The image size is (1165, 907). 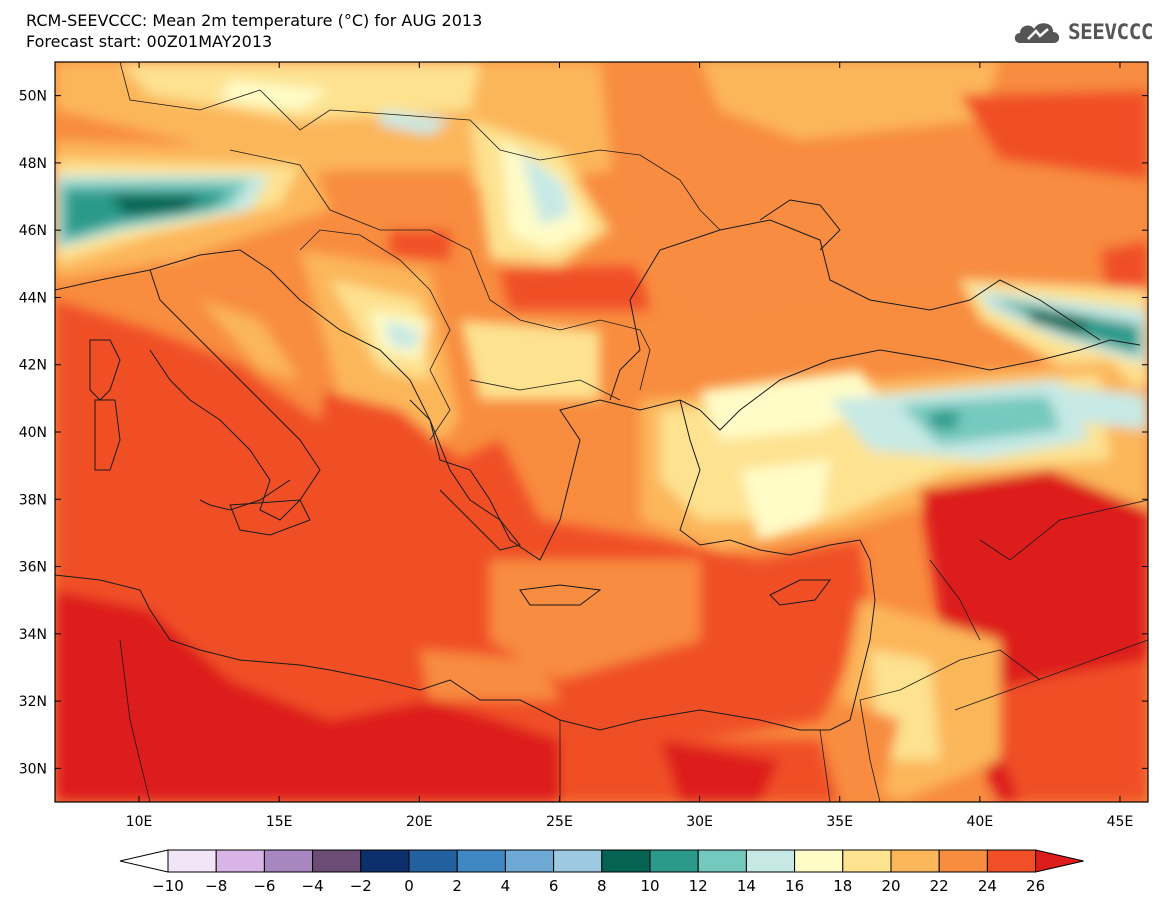 I want to click on colorbar-label: 22, so click(x=939, y=886).